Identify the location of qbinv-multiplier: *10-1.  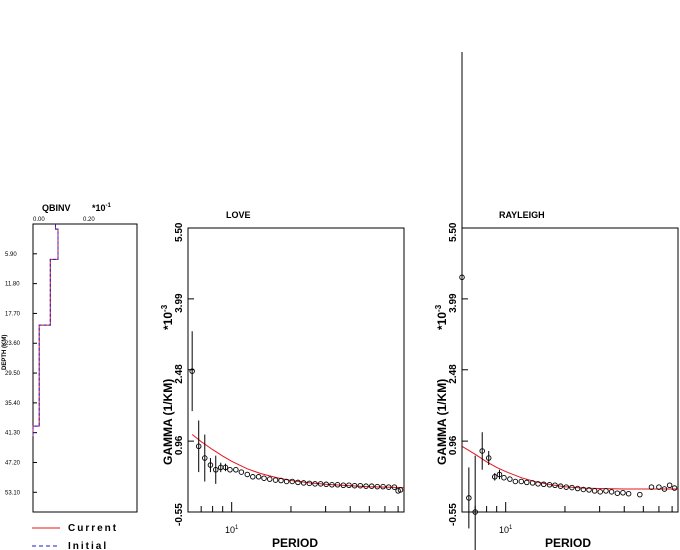
(102, 208).